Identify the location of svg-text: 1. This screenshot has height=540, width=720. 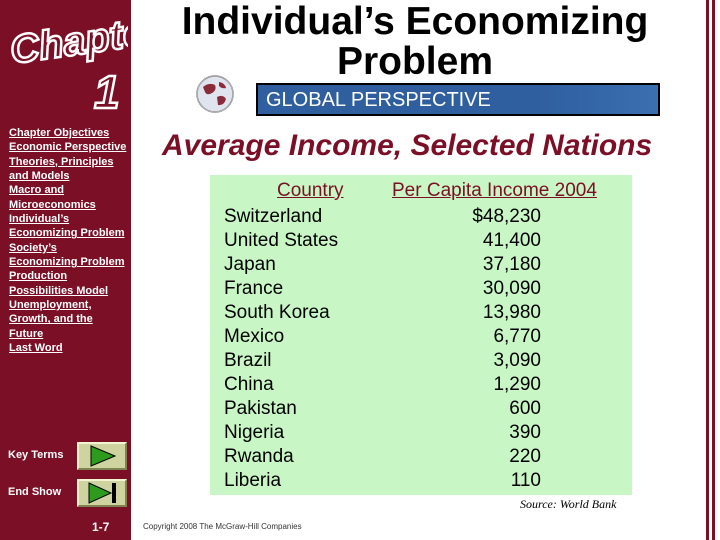
(107, 90).